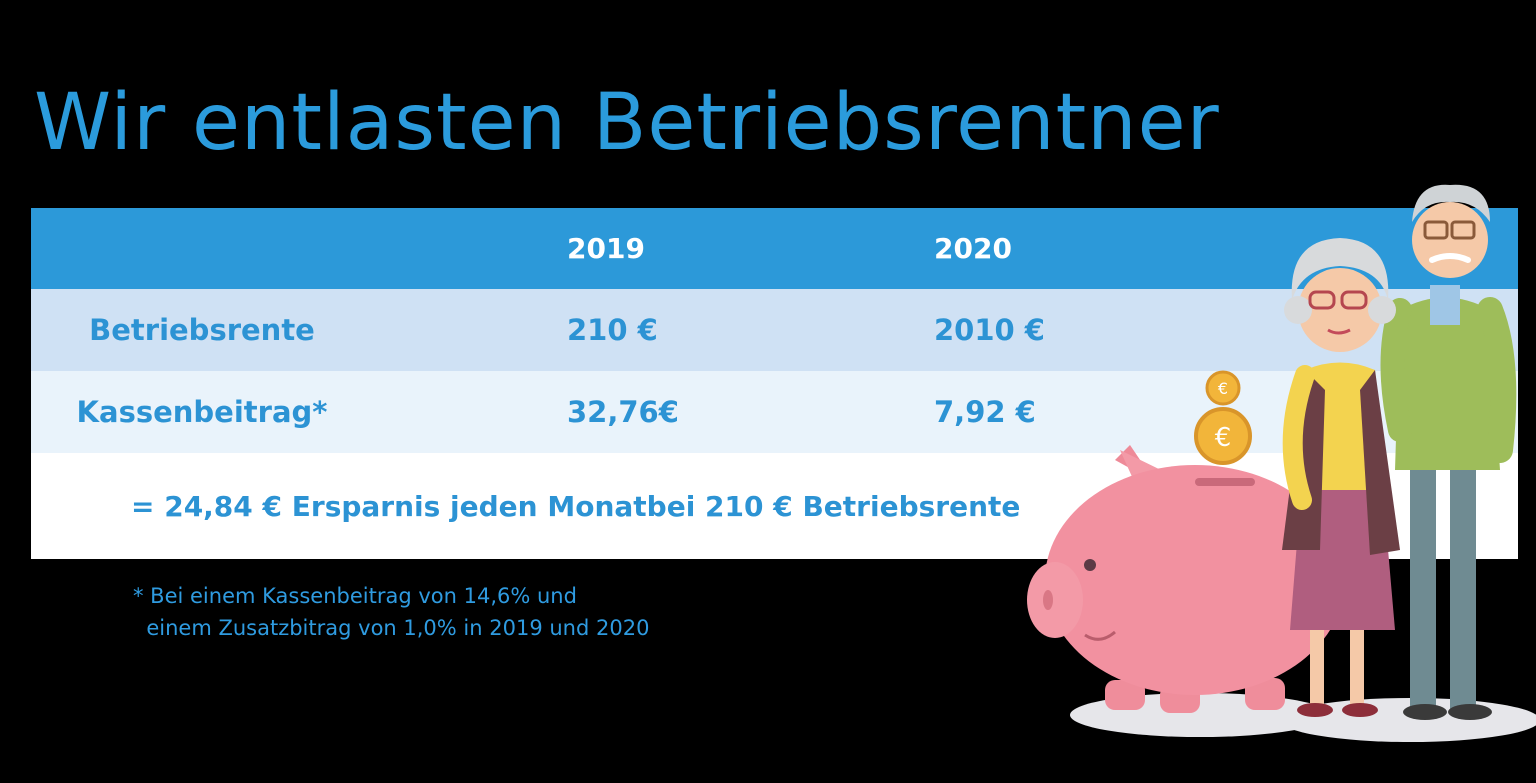 This screenshot has height=783, width=1536. Describe the element at coordinates (355, 596) in the screenshot. I see `footnote-line-1: * Bei einem Kassenbeitrag von 14,6% und` at that location.